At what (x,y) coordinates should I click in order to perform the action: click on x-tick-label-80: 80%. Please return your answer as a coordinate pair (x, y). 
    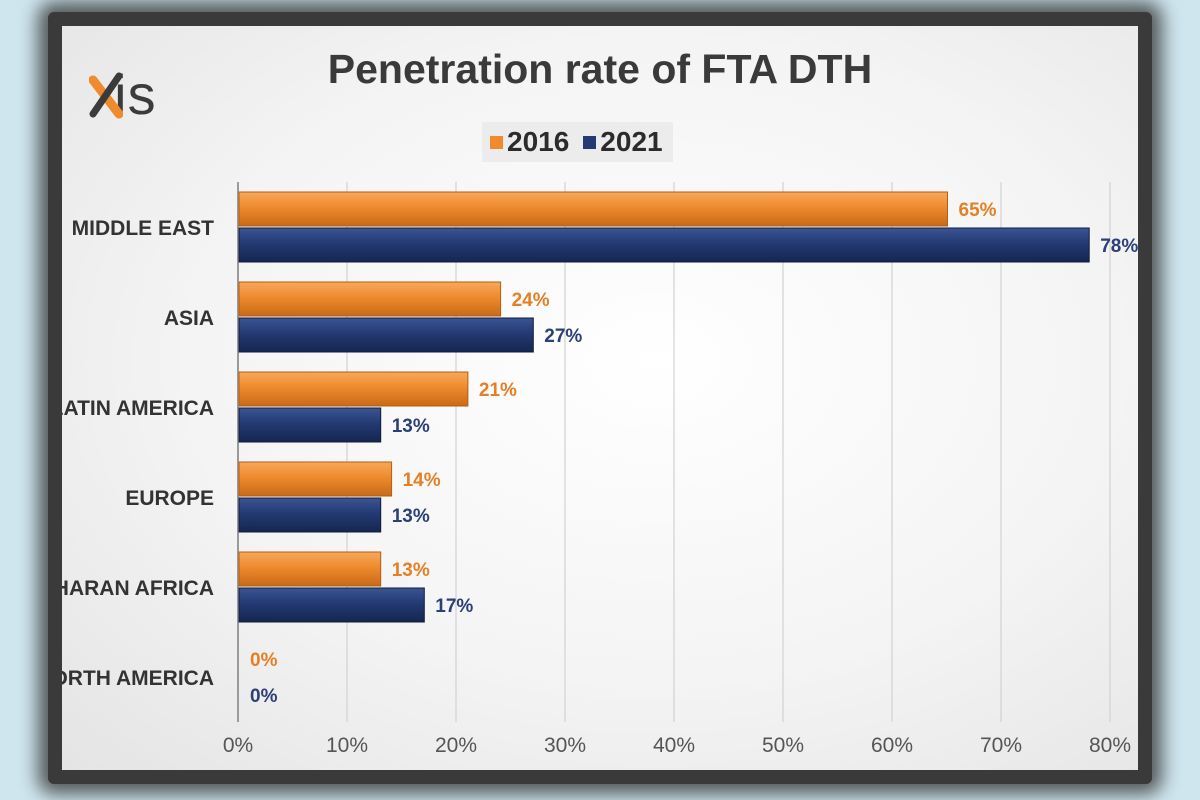
    Looking at the image, I should click on (1110, 745).